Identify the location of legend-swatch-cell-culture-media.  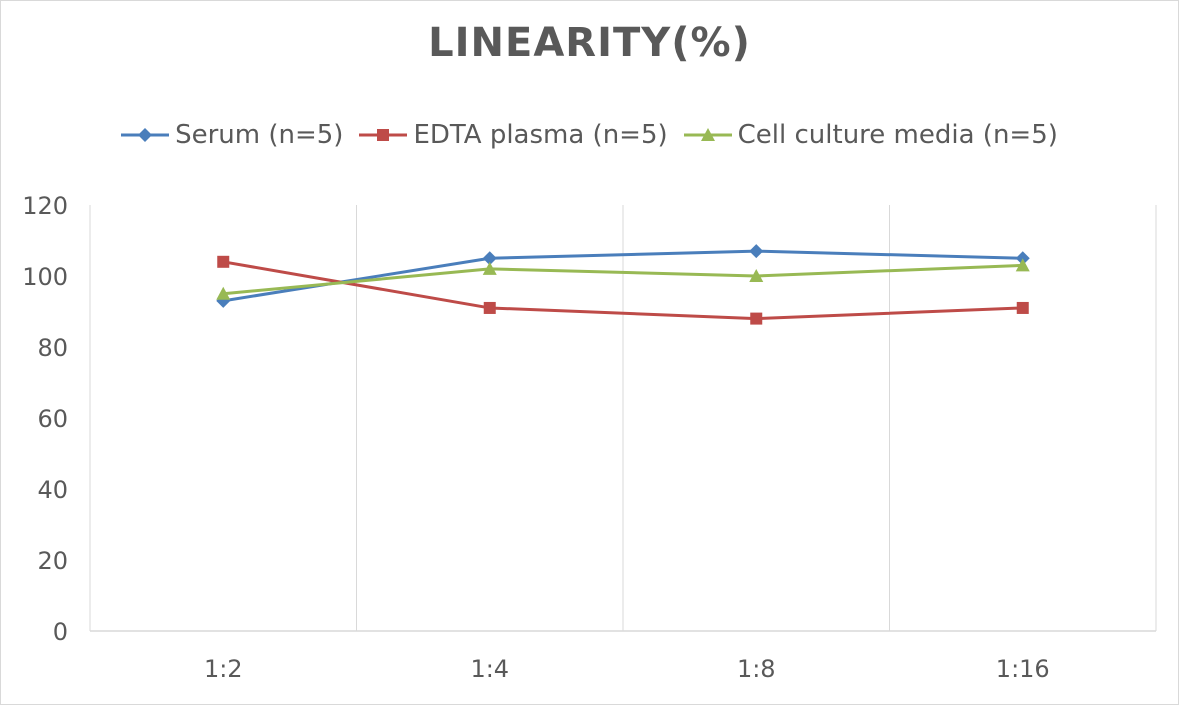
(707, 134).